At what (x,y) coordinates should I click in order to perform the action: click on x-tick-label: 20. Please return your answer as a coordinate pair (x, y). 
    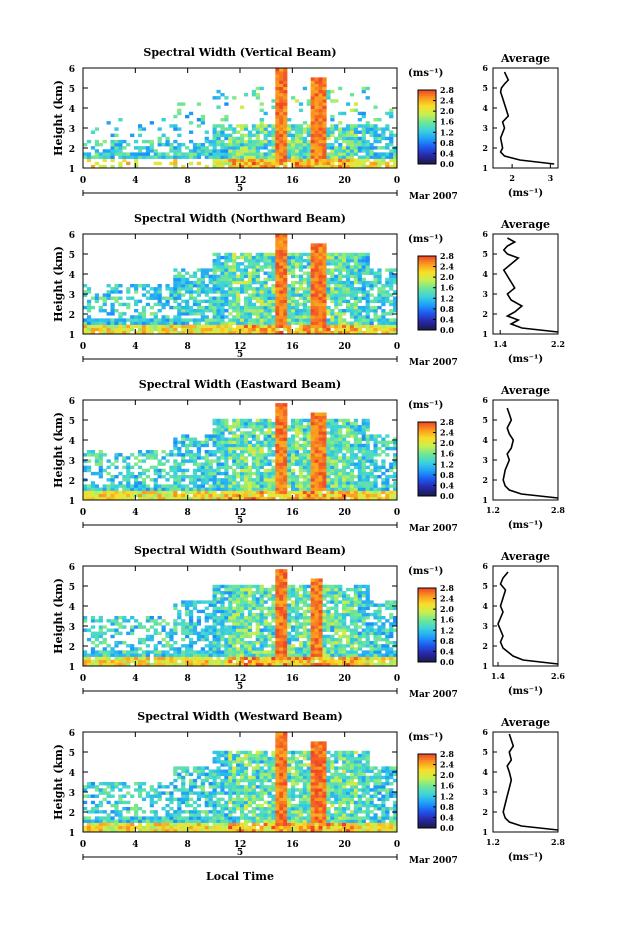
    Looking at the image, I should click on (344, 845).